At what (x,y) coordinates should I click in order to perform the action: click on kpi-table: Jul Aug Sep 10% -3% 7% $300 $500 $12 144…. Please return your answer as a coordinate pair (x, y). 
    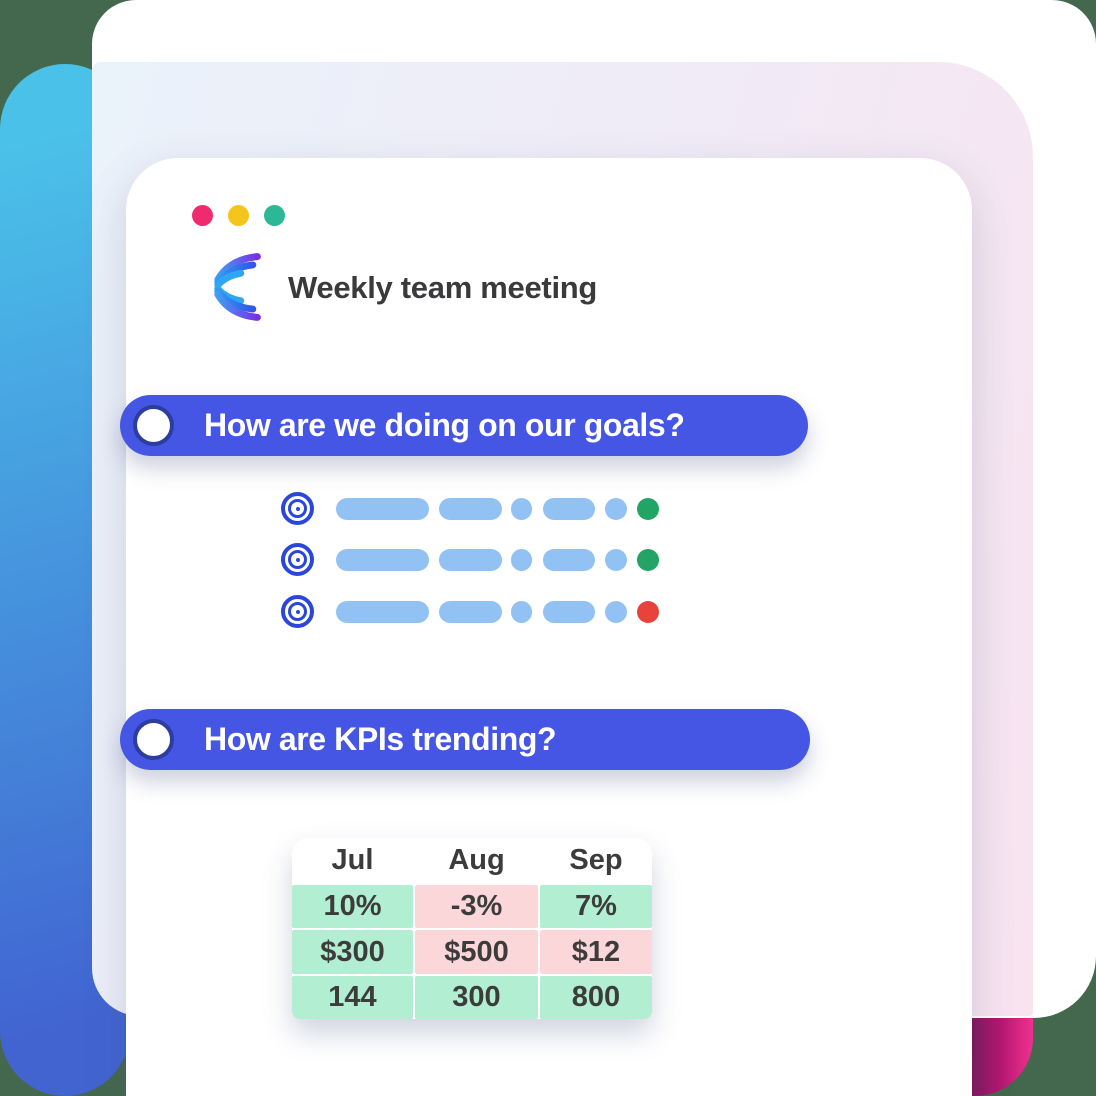
    Looking at the image, I should click on (472, 928).